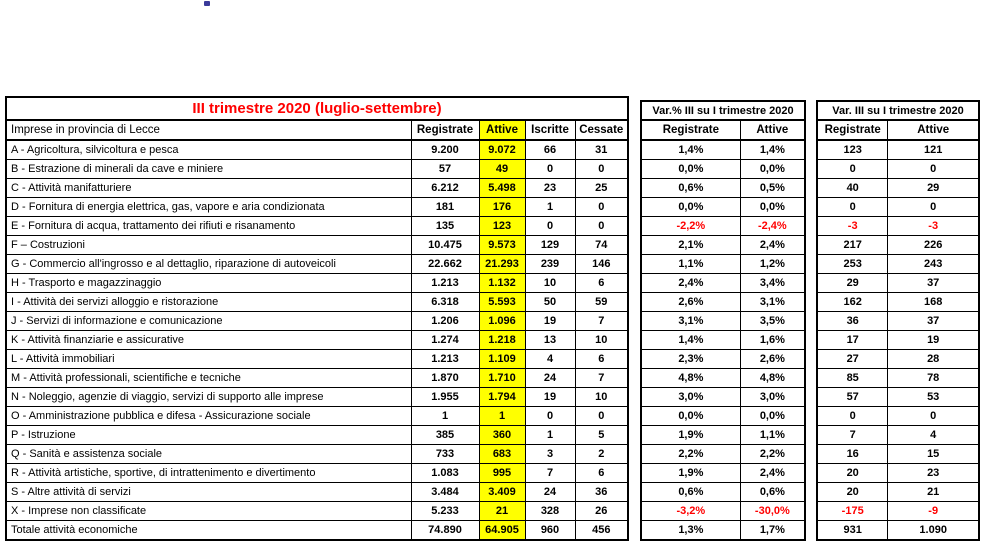 This screenshot has width=984, height=548. Describe the element at coordinates (690, 473) in the screenshot. I see `var-pct-registrate-value: 1,9%` at that location.